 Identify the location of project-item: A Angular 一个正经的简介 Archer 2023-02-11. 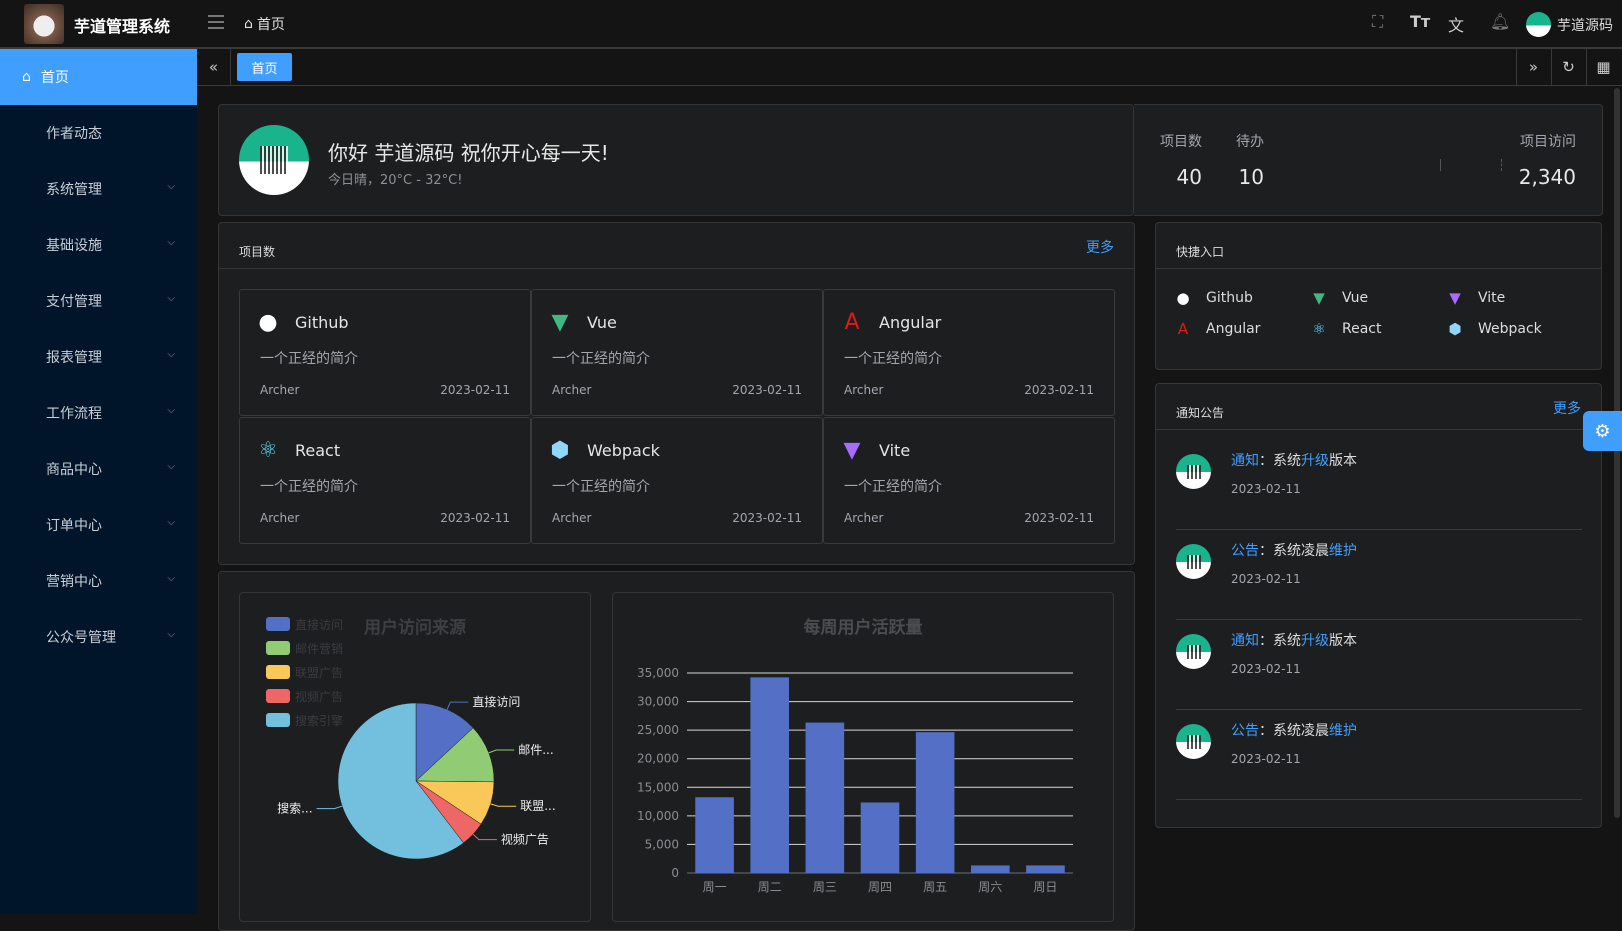
(969, 352).